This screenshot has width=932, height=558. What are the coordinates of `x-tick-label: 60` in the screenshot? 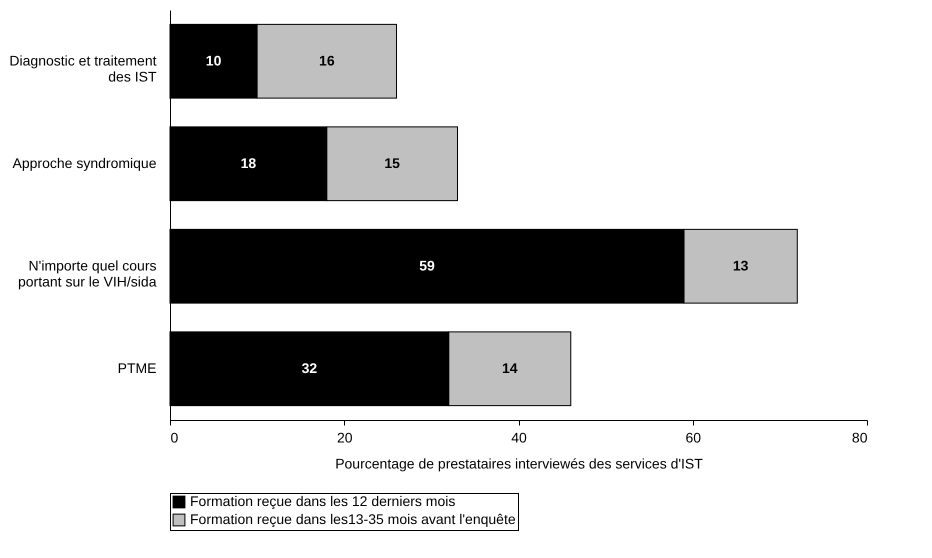 It's located at (693, 438).